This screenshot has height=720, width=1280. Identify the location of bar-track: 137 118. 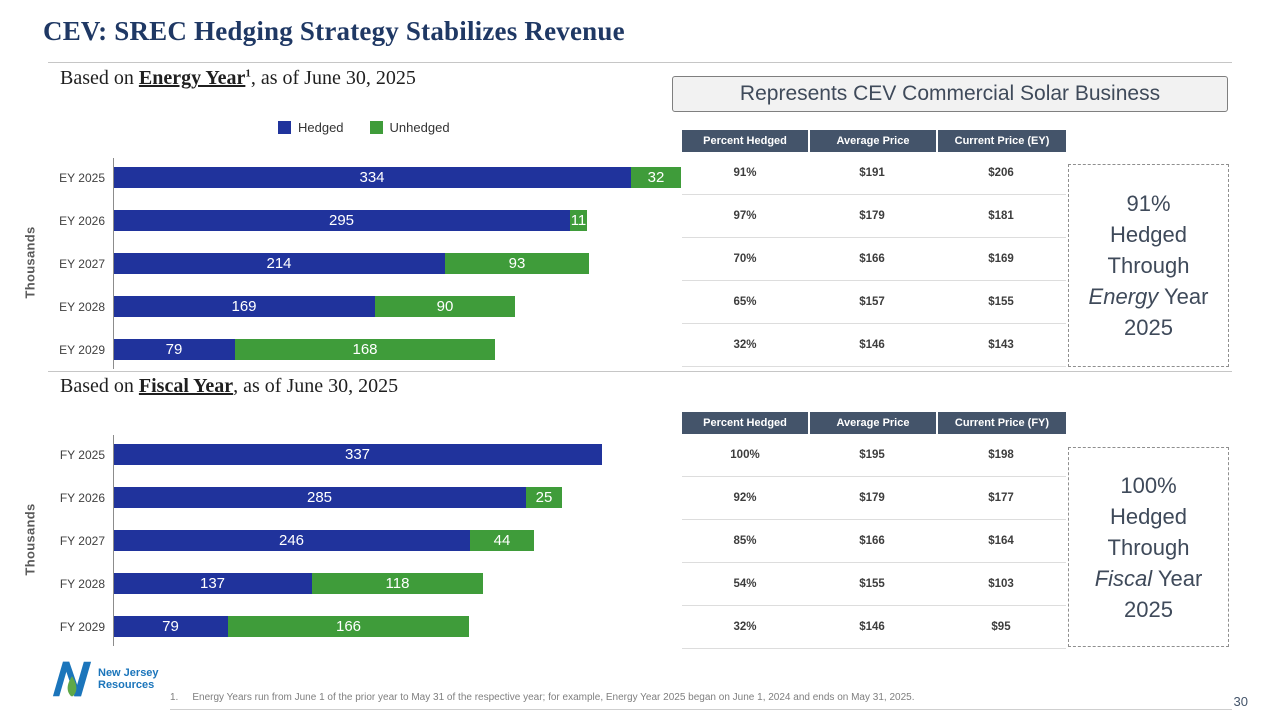
(298, 583).